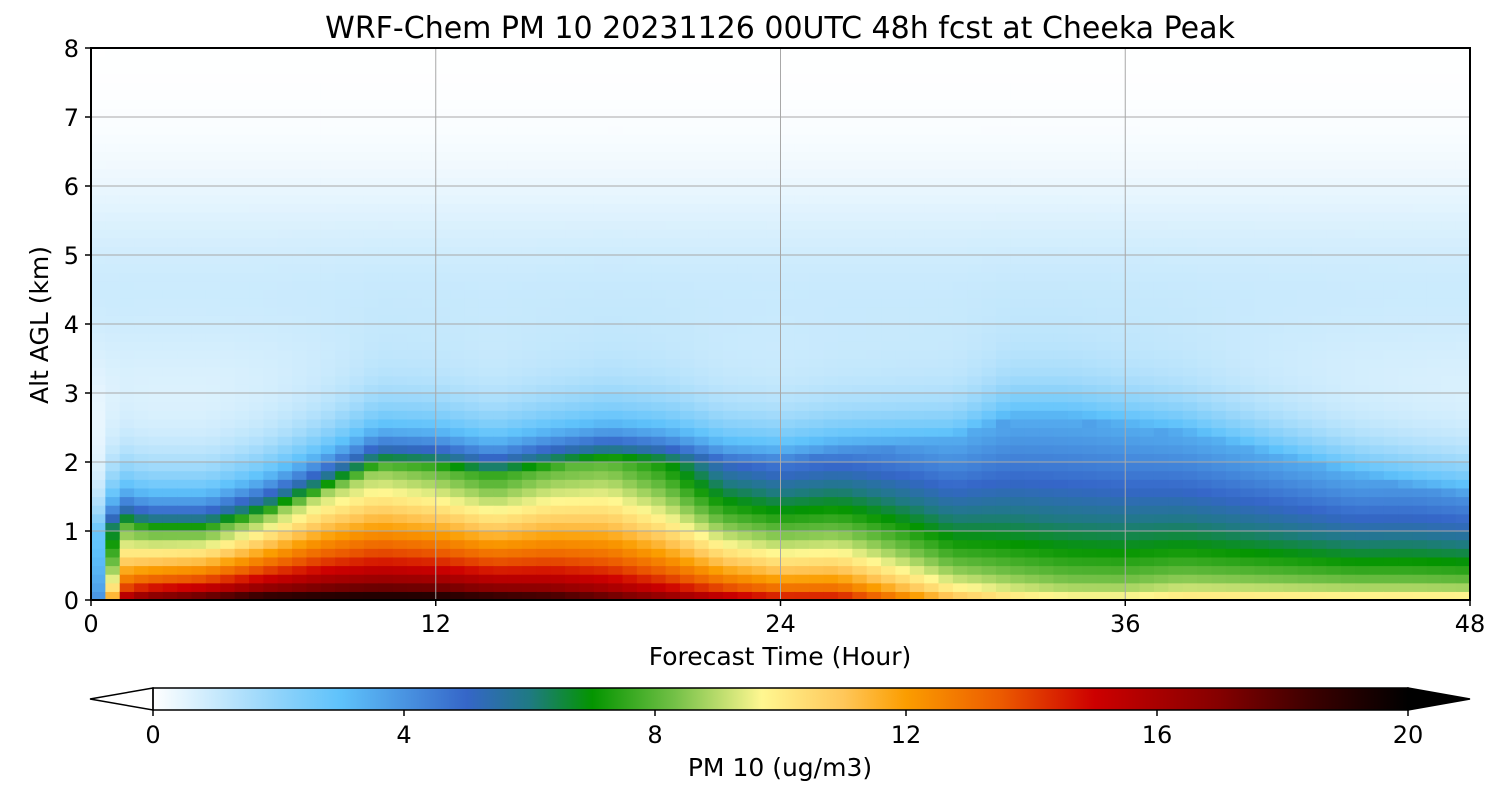 The image size is (1500, 800). I want to click on x-tick-label: 48, so click(1470, 624).